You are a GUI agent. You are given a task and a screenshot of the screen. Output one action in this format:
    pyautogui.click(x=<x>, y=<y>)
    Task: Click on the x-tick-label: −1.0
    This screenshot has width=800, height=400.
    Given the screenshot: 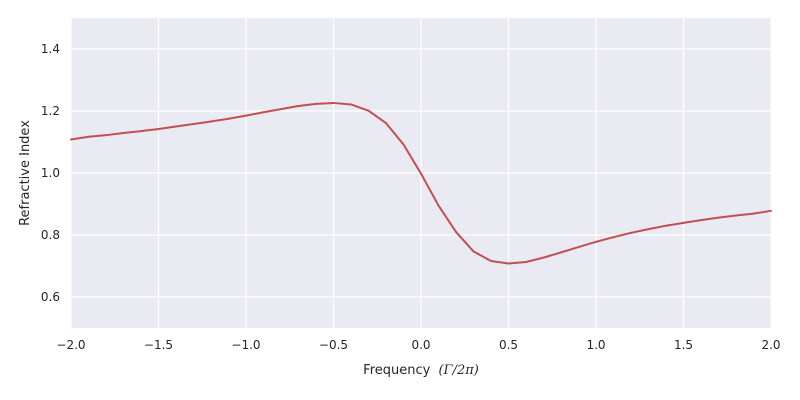 What is the action you would take?
    pyautogui.click(x=245, y=345)
    